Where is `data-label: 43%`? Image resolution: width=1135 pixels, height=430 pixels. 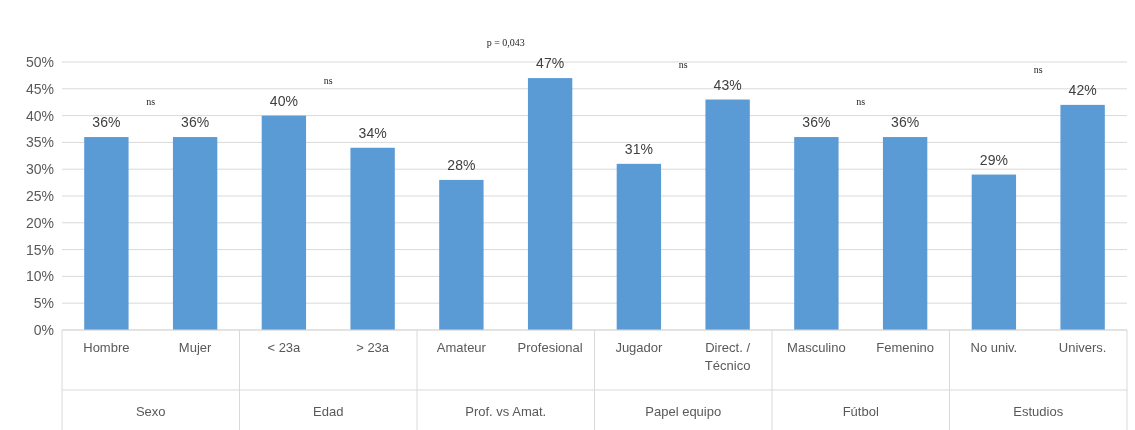
data-label: 43% is located at coordinates (727, 84).